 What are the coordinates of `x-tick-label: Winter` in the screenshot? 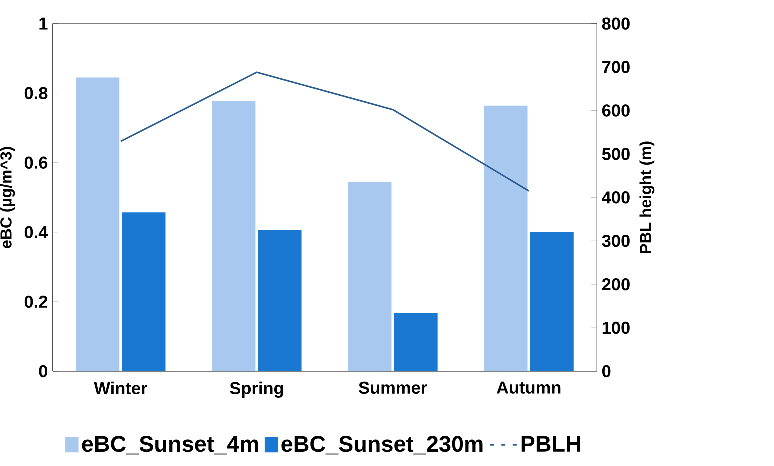 It's located at (121, 388).